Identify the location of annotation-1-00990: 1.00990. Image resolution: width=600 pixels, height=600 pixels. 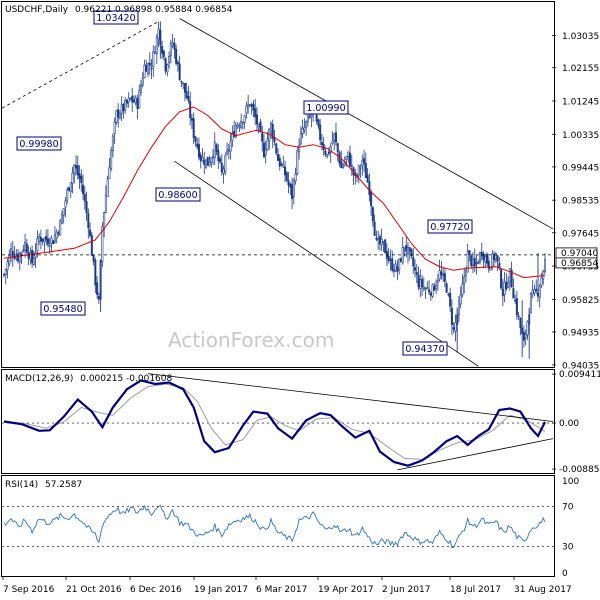
(326, 107).